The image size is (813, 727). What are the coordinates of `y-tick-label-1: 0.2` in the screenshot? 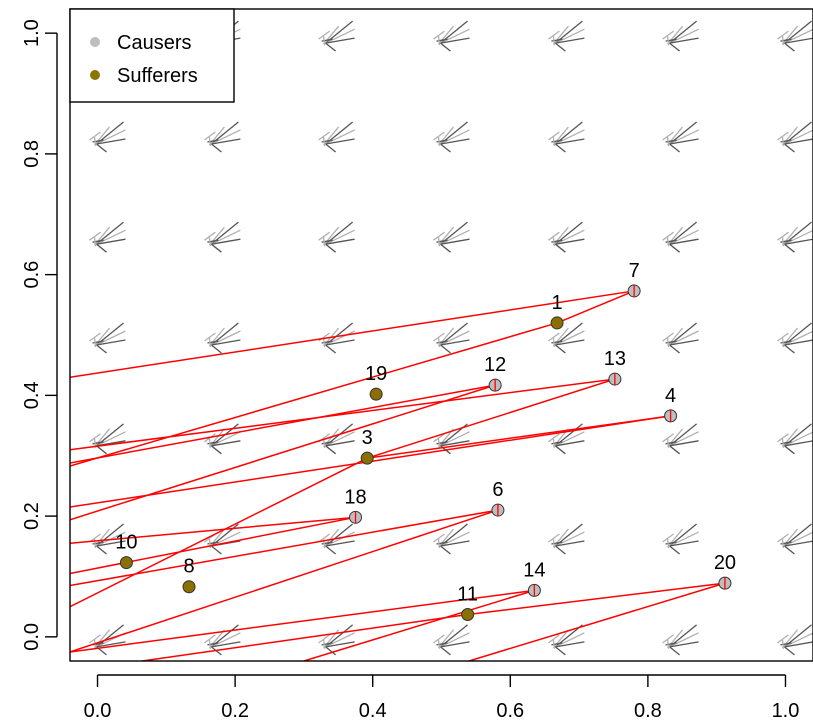 It's located at (32, 516).